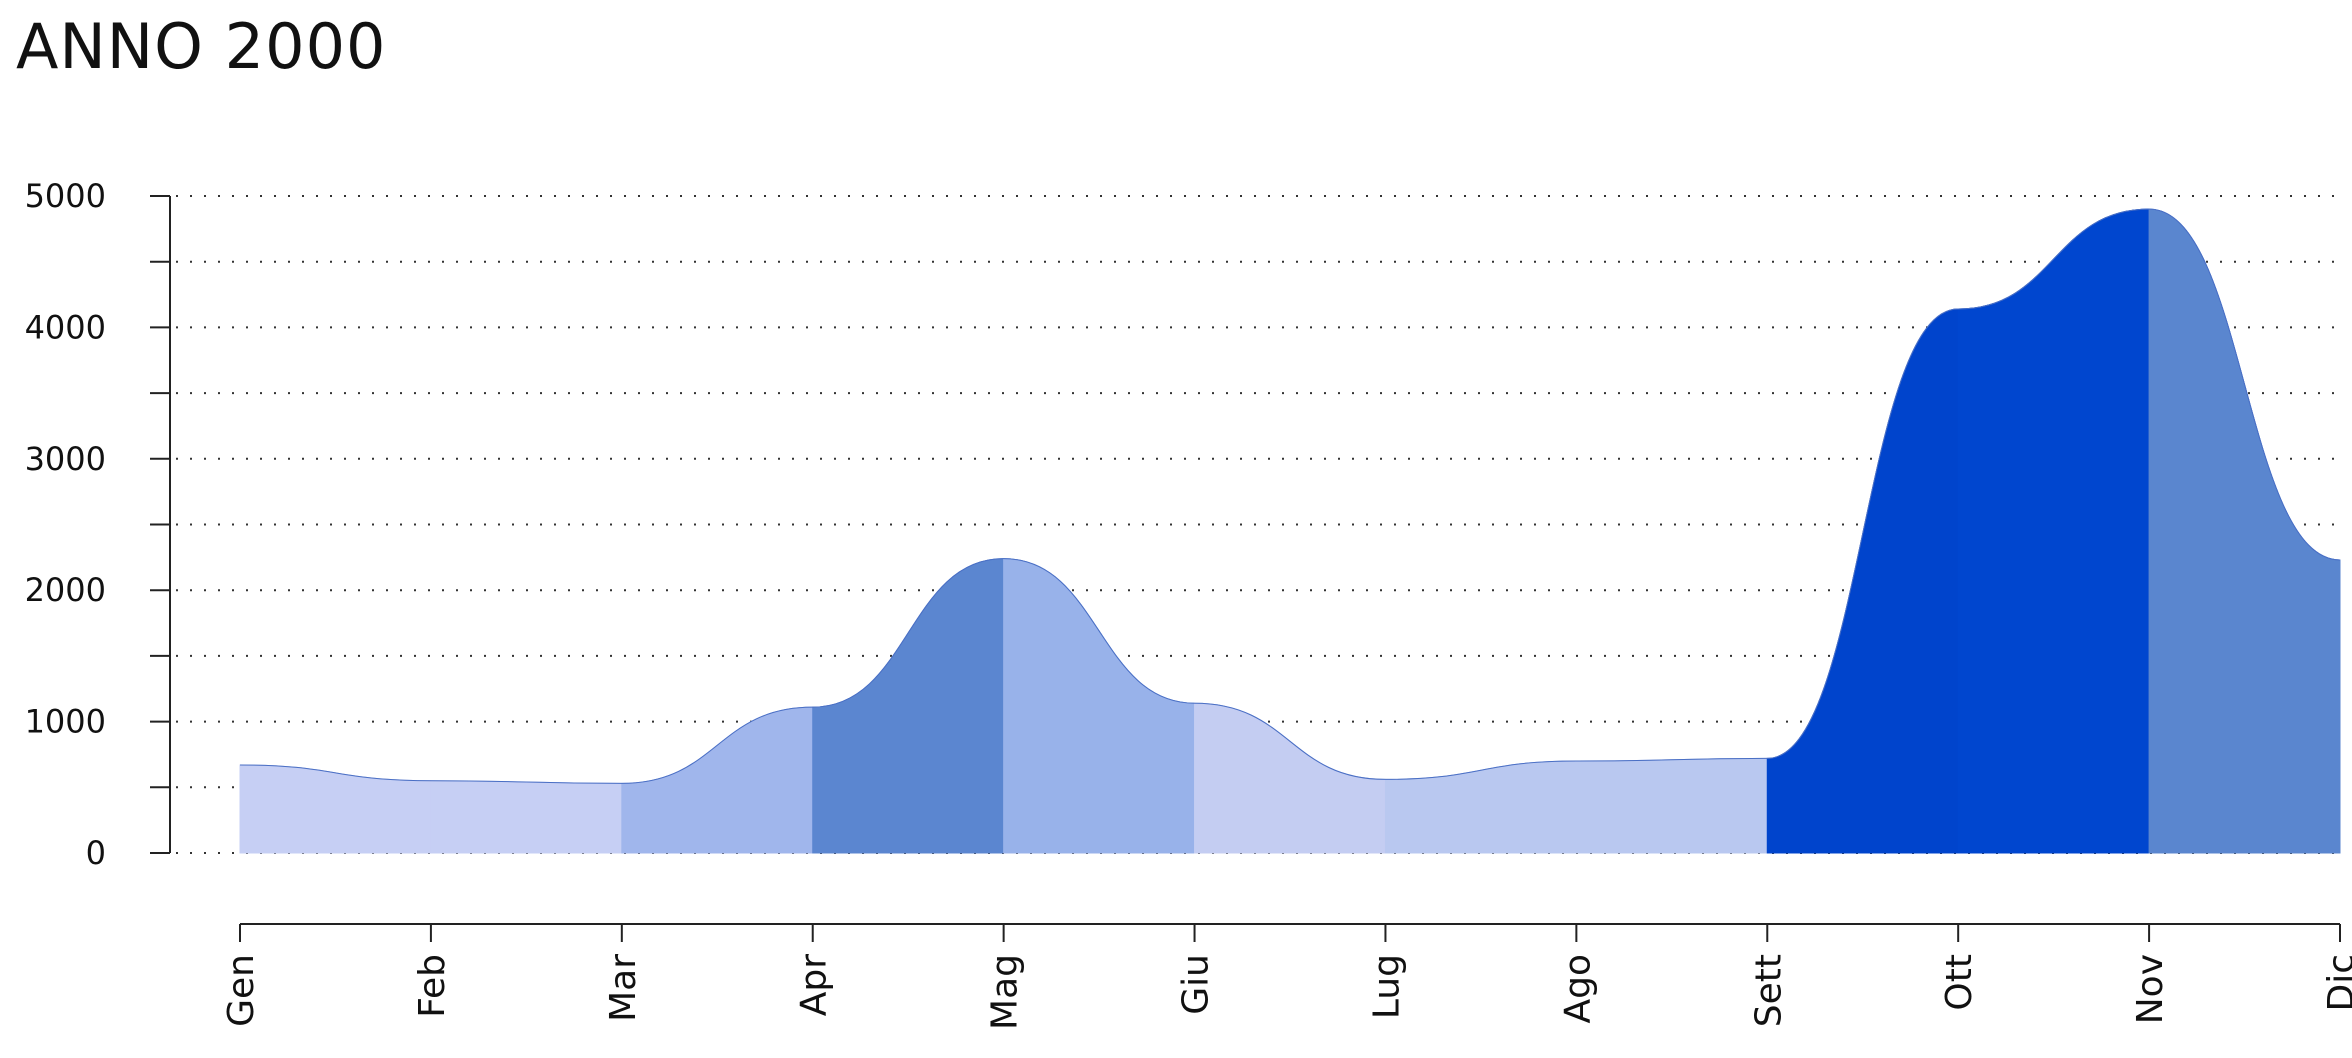 This screenshot has width=2352, height=1058. I want to click on y-tick-label: 1000, so click(65, 722).